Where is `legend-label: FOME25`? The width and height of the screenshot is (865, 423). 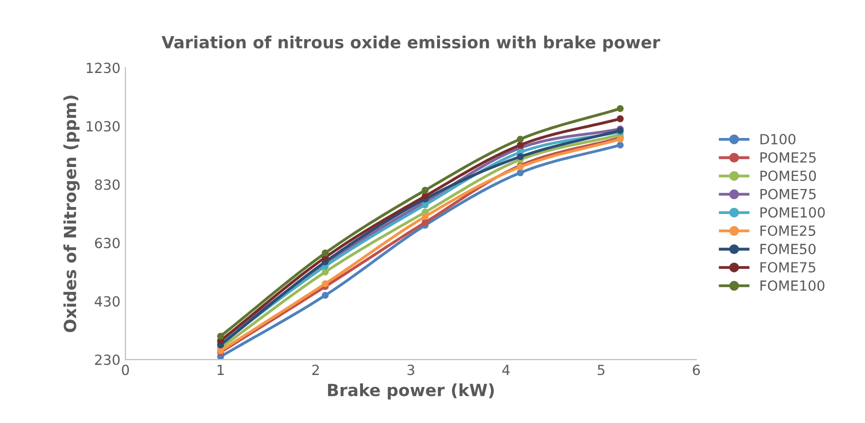 legend-label: FOME25 is located at coordinates (788, 230).